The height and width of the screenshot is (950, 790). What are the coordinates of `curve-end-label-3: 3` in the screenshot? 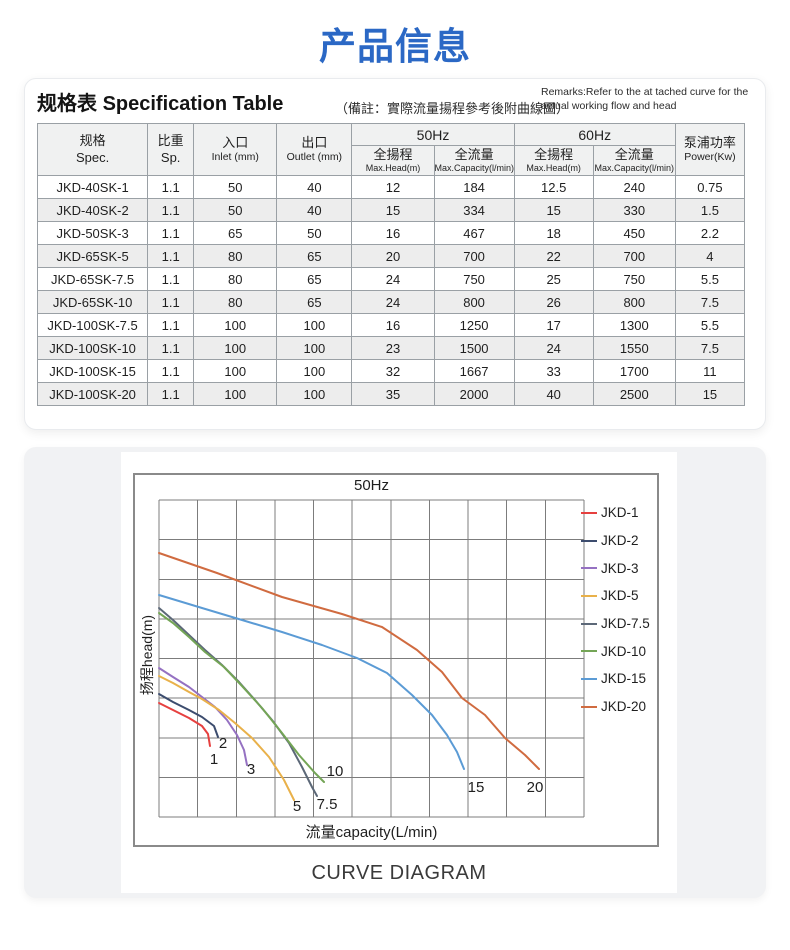 It's located at (251, 769).